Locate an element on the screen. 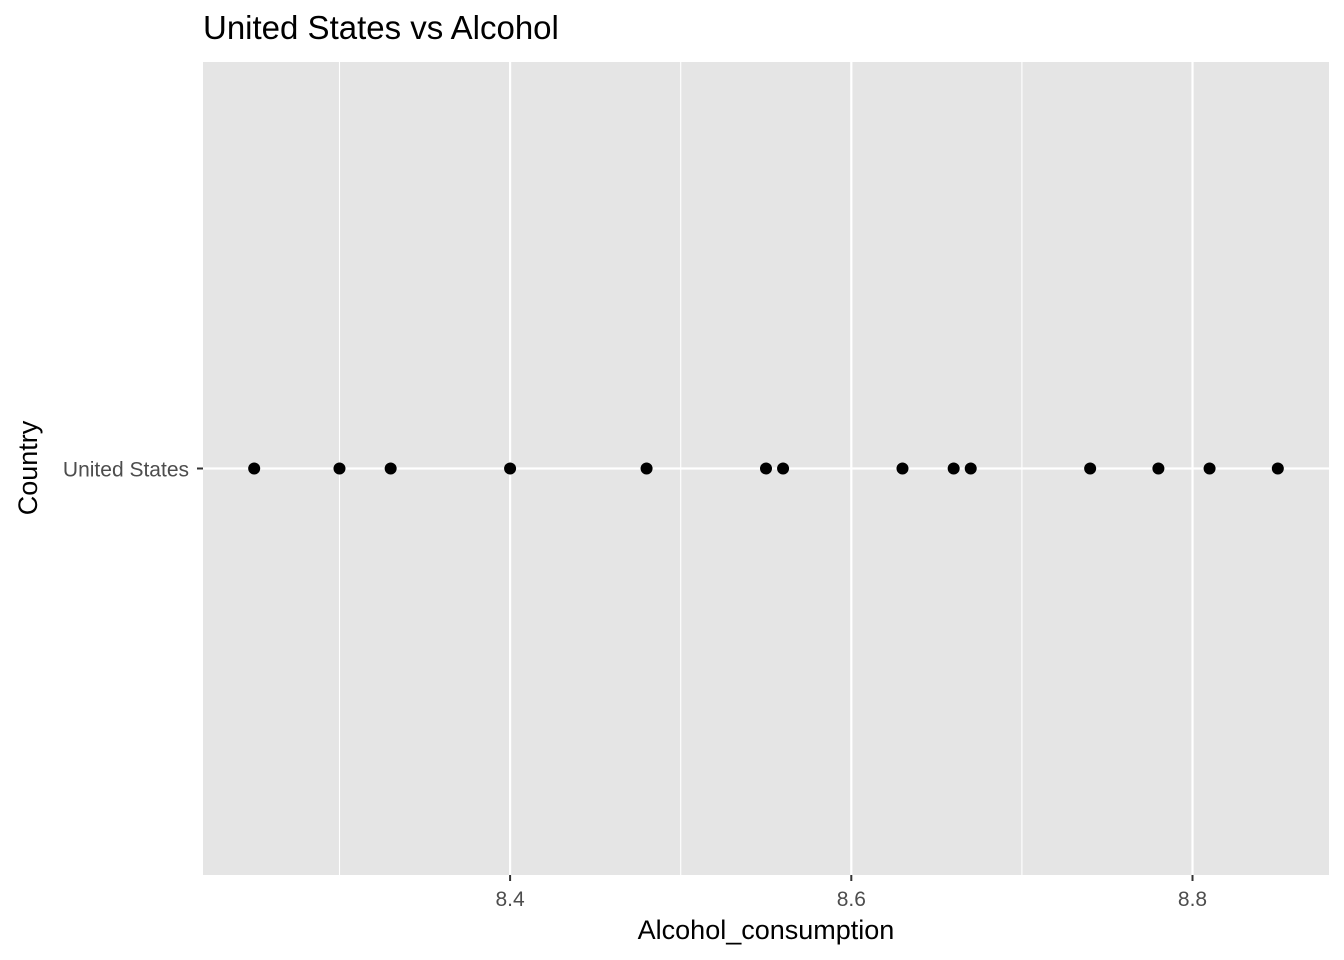 This screenshot has height=960, width=1344. x-axis-title: Alcohol_consumption is located at coordinates (766, 930).